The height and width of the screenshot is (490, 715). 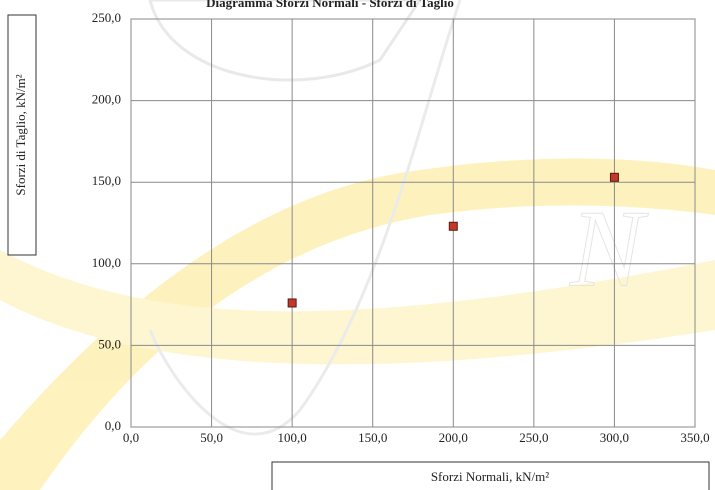 What do you see at coordinates (694, 437) in the screenshot?
I see `x-tick-label: 350,0` at bounding box center [694, 437].